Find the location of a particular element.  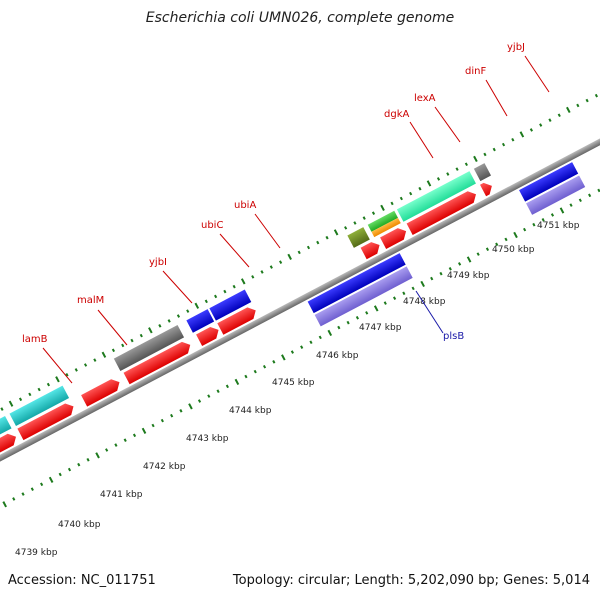

gene-label-ubic: ubiC is located at coordinates (212, 225).